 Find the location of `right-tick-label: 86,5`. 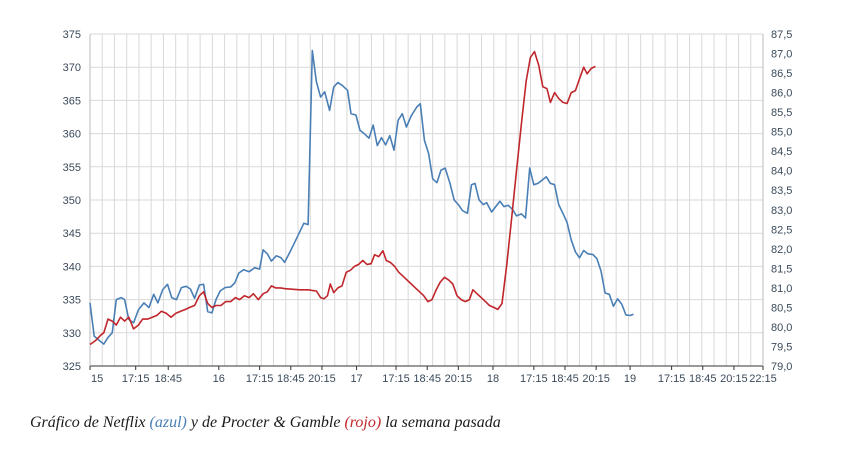

right-tick-label: 86,5 is located at coordinates (781, 74).